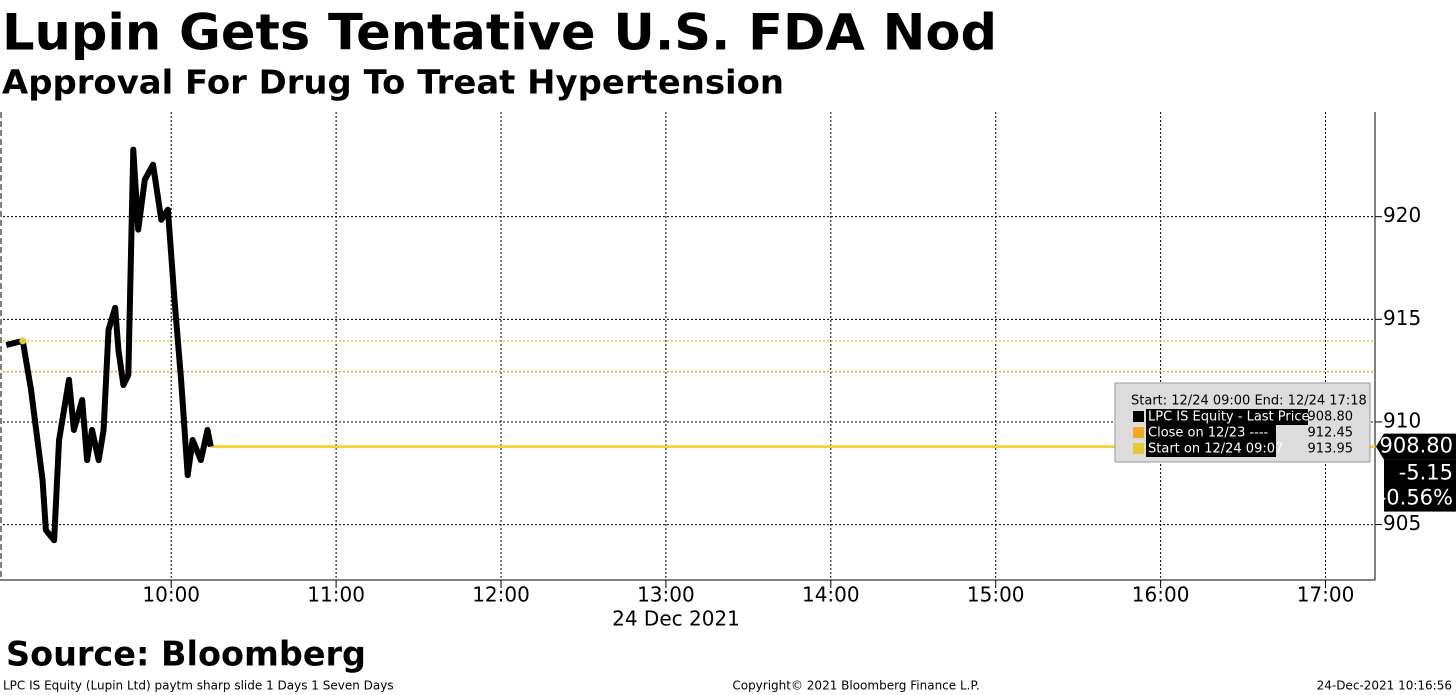 This screenshot has width=1456, height=695. What do you see at coordinates (831, 595) in the screenshot?
I see `x-tick-label: 14:00` at bounding box center [831, 595].